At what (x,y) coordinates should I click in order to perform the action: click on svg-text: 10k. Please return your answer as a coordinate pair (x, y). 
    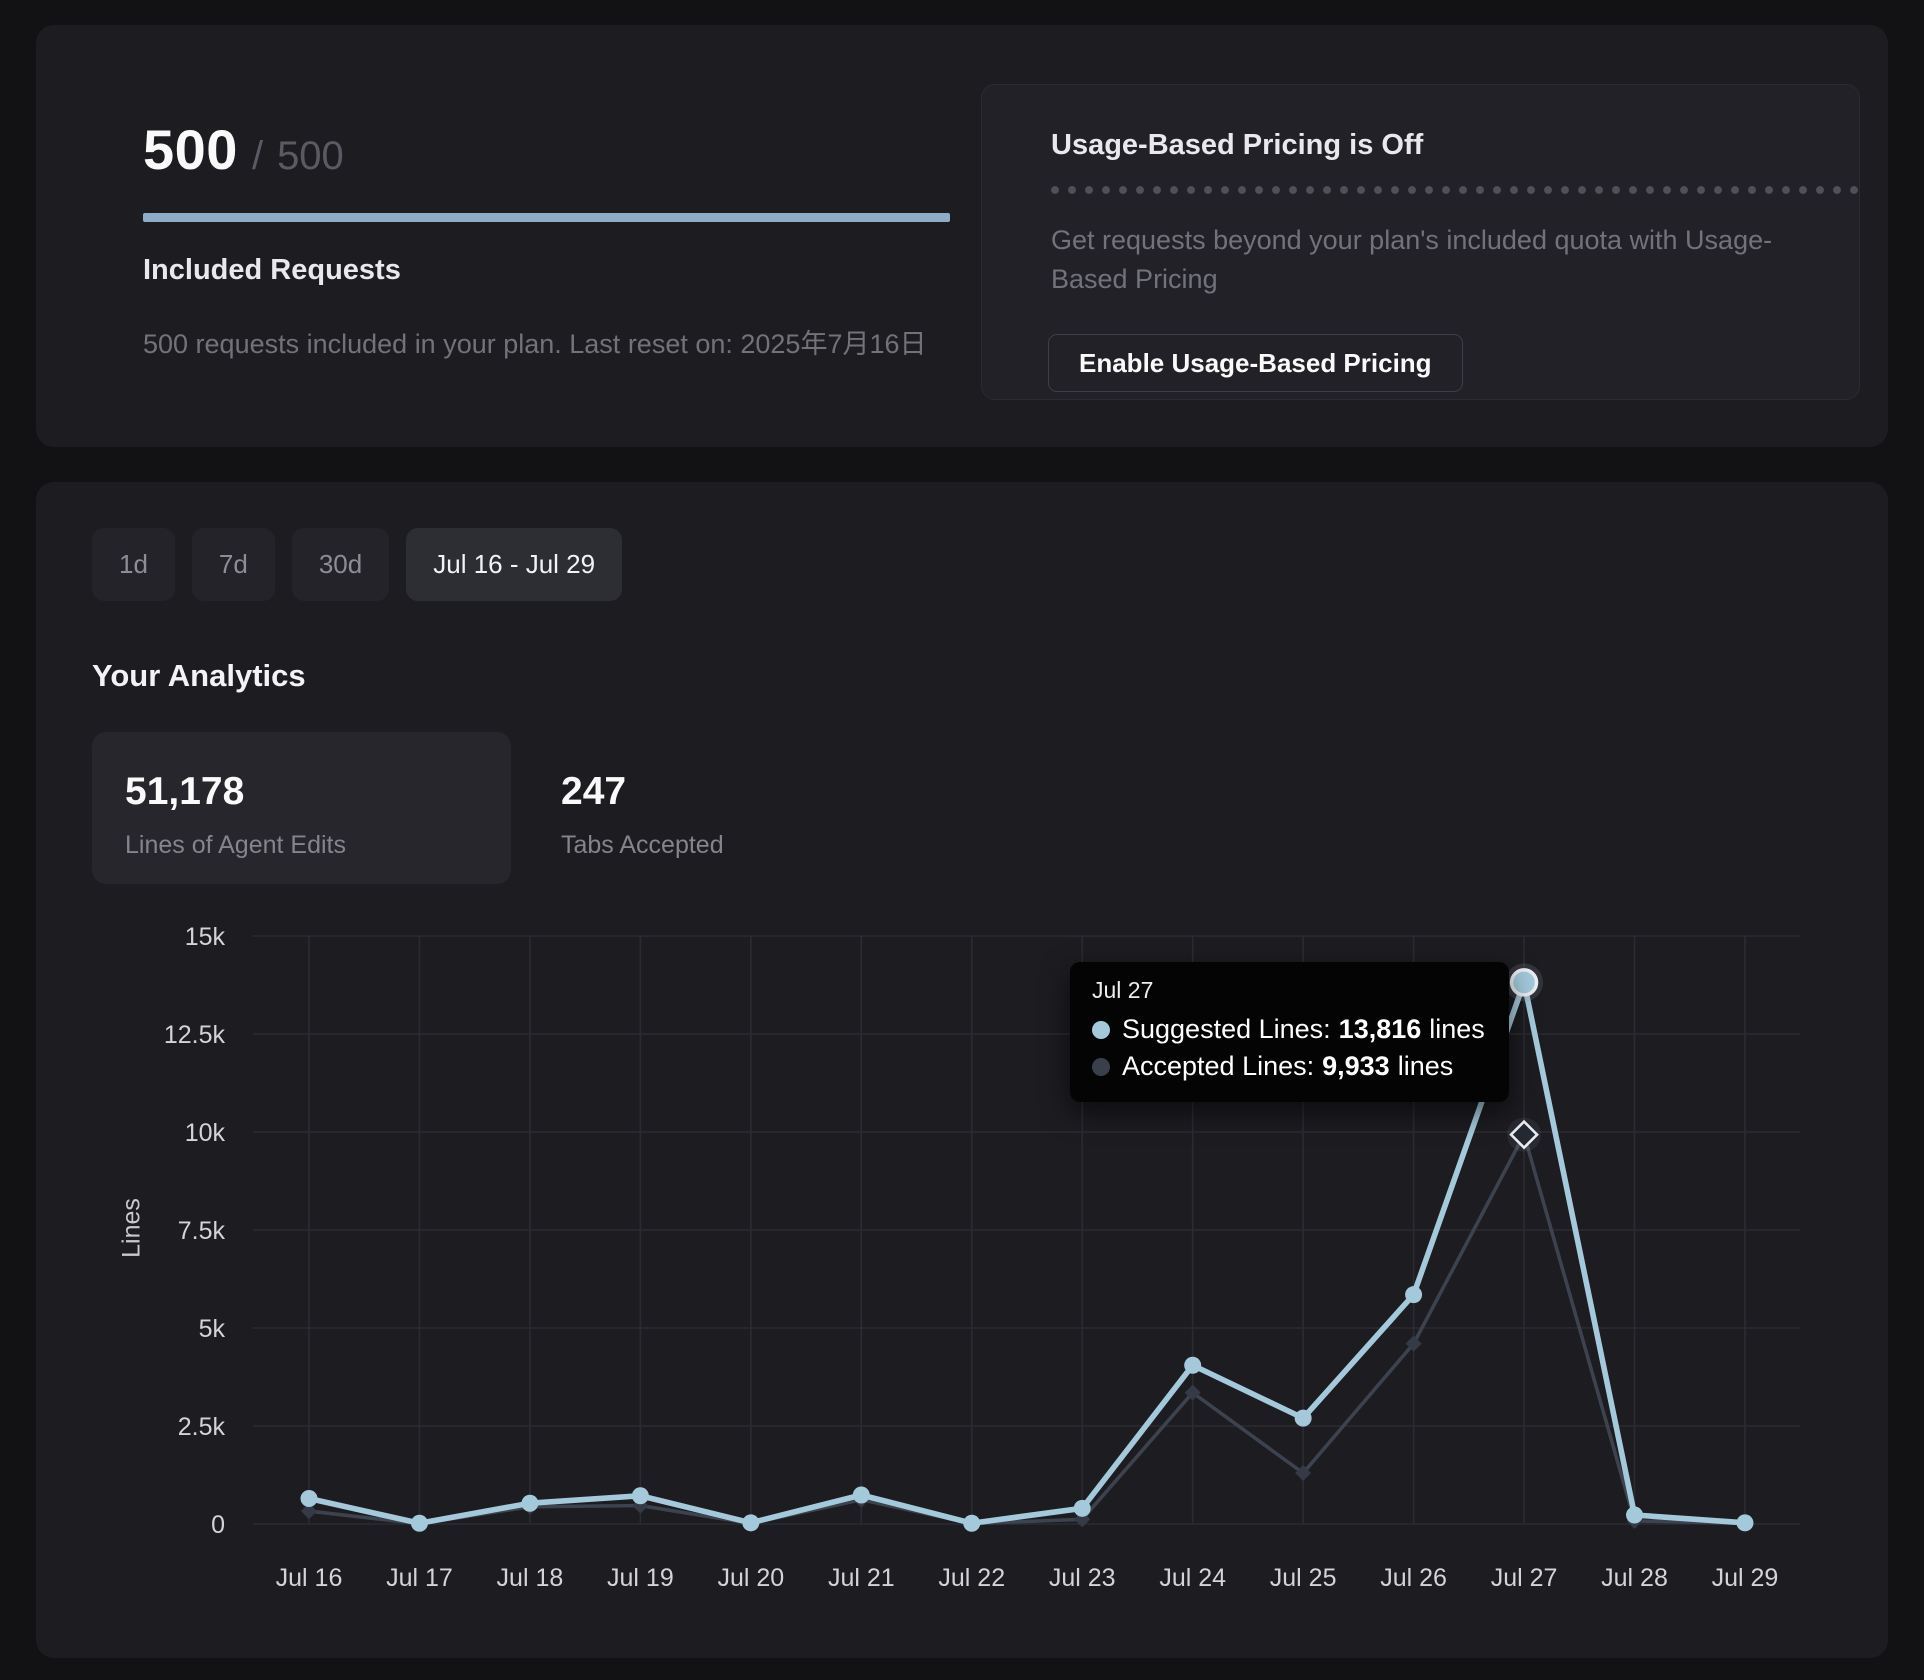
    Looking at the image, I should click on (205, 1133).